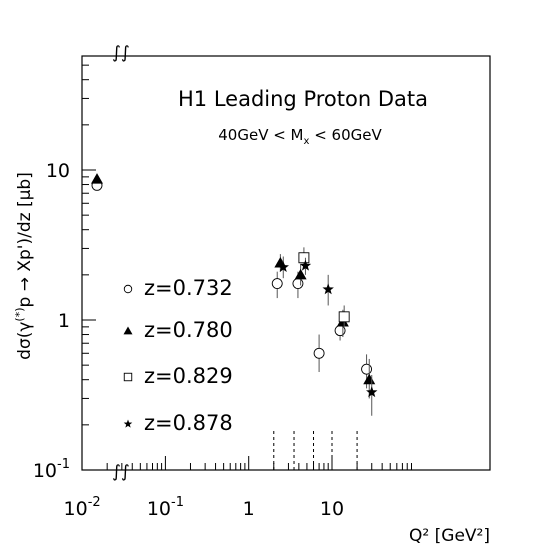  Describe the element at coordinates (332, 509) in the screenshot. I see `x-tick-label: 10` at that location.